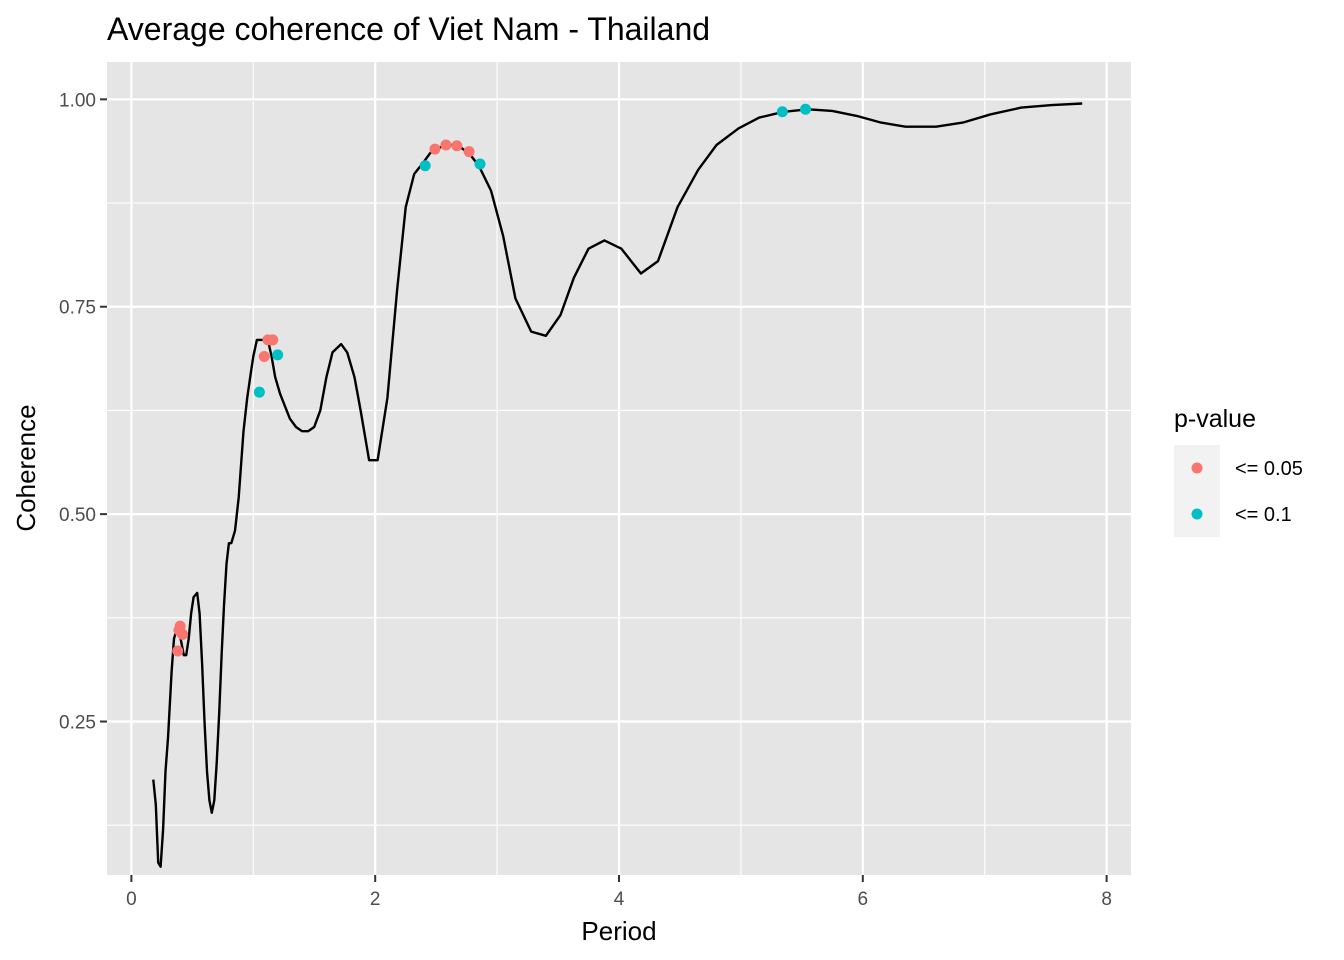 This screenshot has height=960, width=1344. What do you see at coordinates (408, 29) in the screenshot?
I see `chart-title: Average coherence of Viet Nam - Thailand` at bounding box center [408, 29].